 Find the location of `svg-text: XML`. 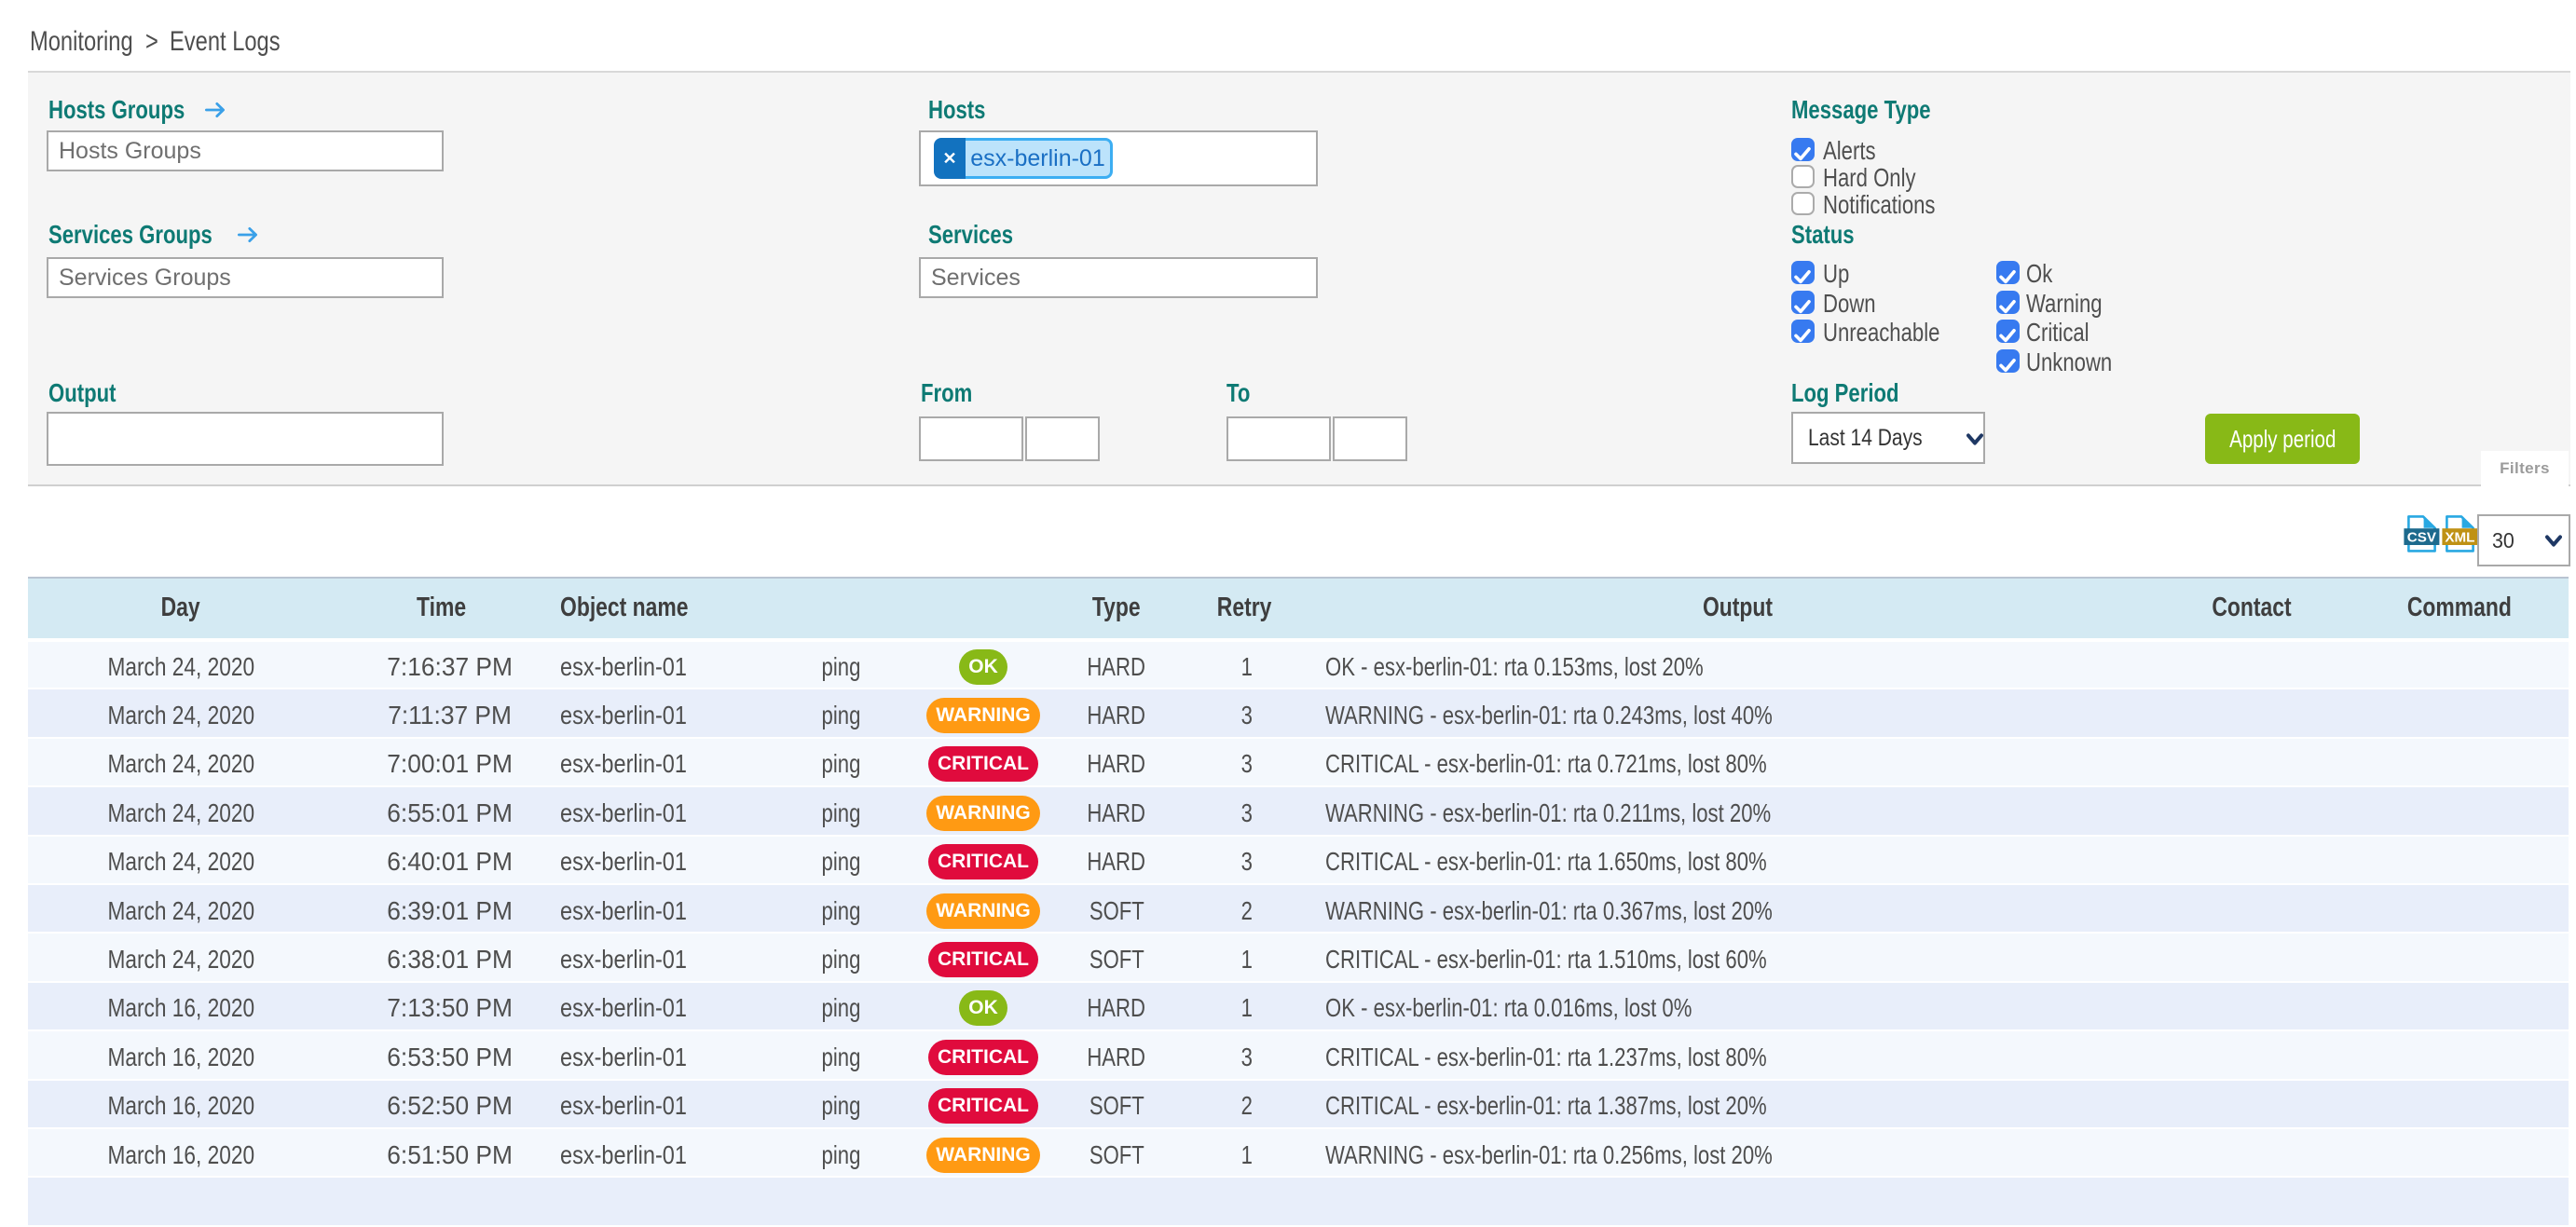

svg-text: XML is located at coordinates (2459, 537).